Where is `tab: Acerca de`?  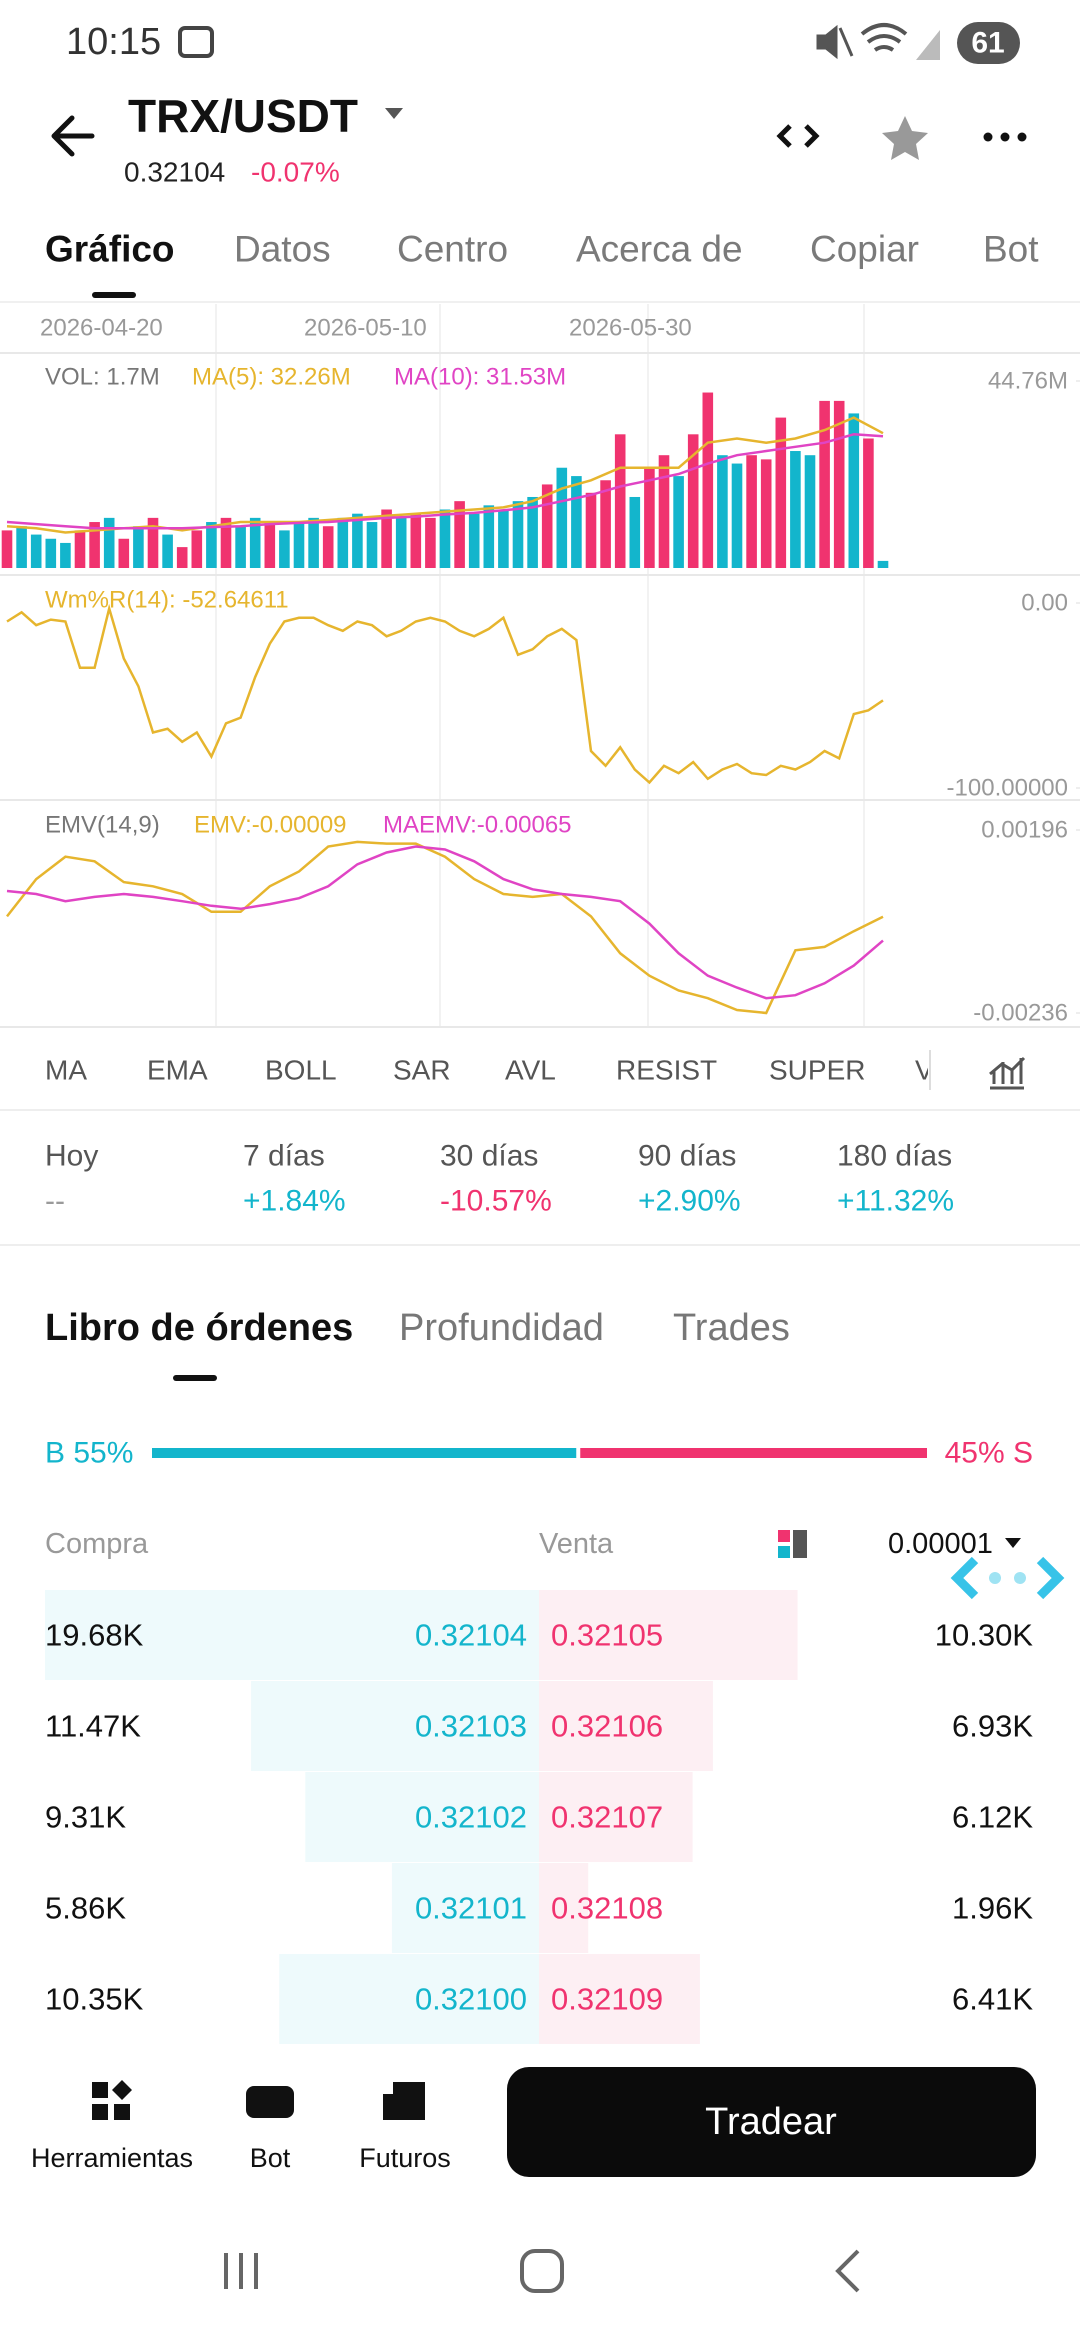 tab: Acerca de is located at coordinates (659, 249).